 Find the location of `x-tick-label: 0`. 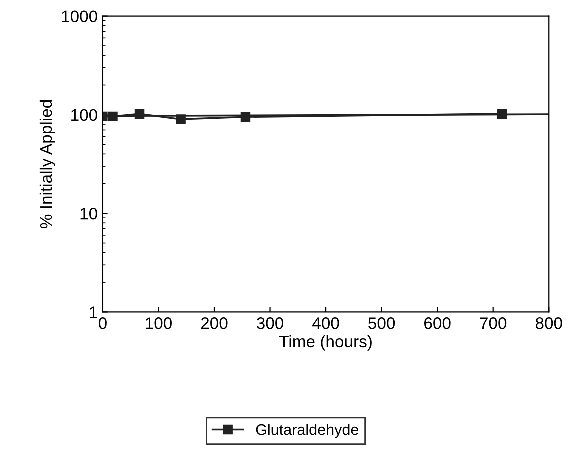

x-tick-label: 0 is located at coordinates (102, 324).